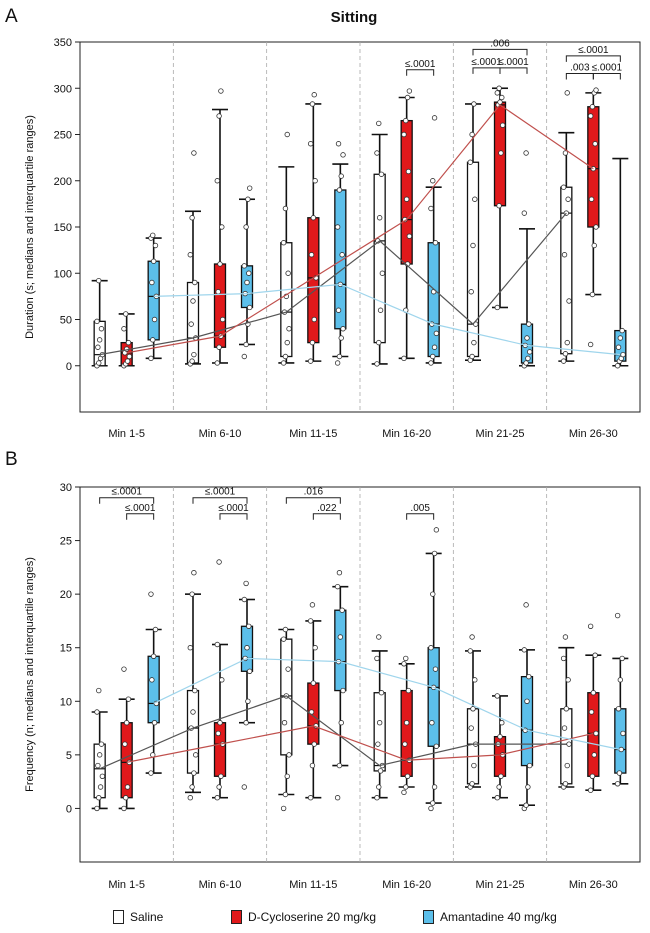 Image resolution: width=650 pixels, height=933 pixels. I want to click on y-tick-label: 15, so click(66, 649).